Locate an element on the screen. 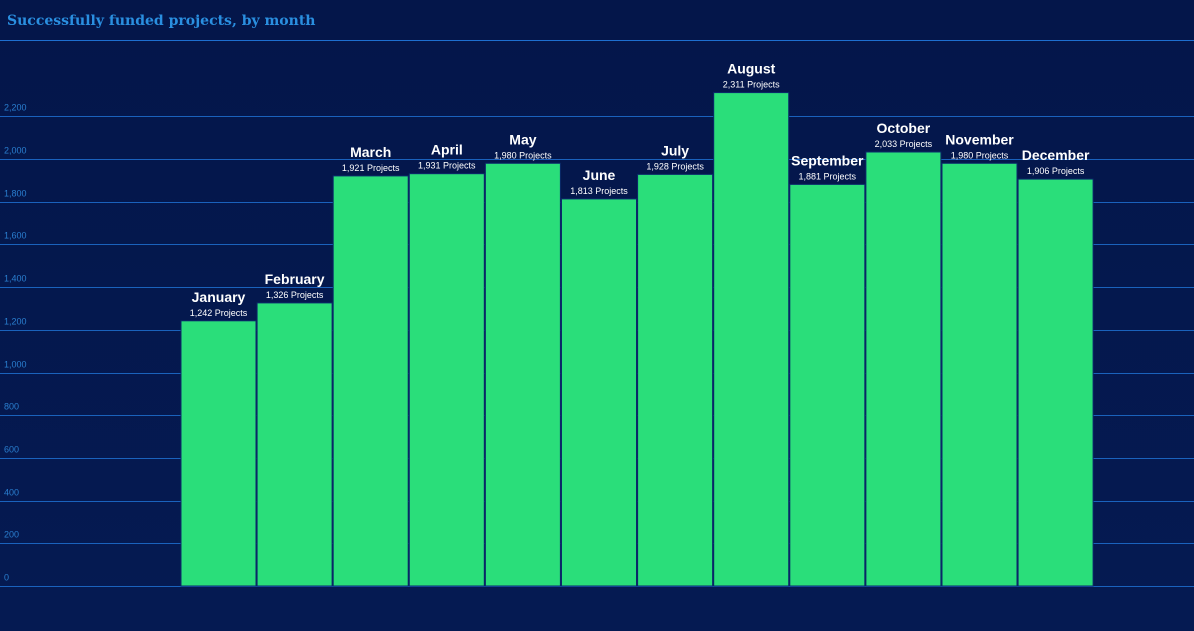 The image size is (1194, 631). y-tick-label: 200 is located at coordinates (11, 535).